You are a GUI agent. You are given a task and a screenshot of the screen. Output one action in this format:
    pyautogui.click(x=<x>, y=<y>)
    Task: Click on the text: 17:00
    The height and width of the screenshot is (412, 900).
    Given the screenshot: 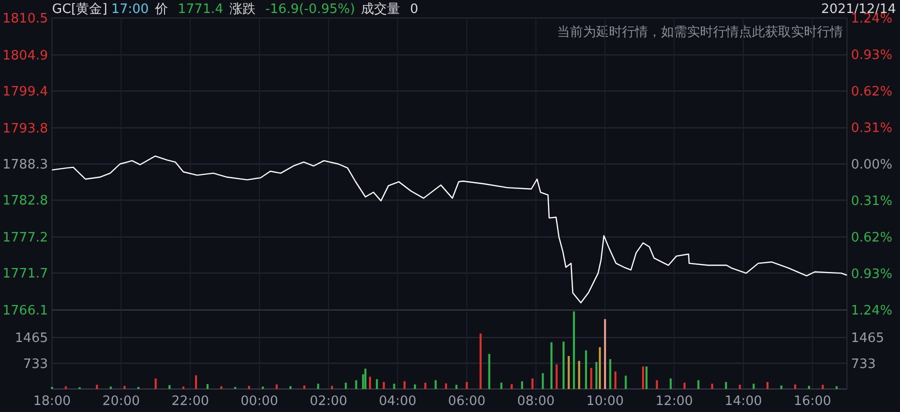 What is the action you would take?
    pyautogui.click(x=130, y=9)
    